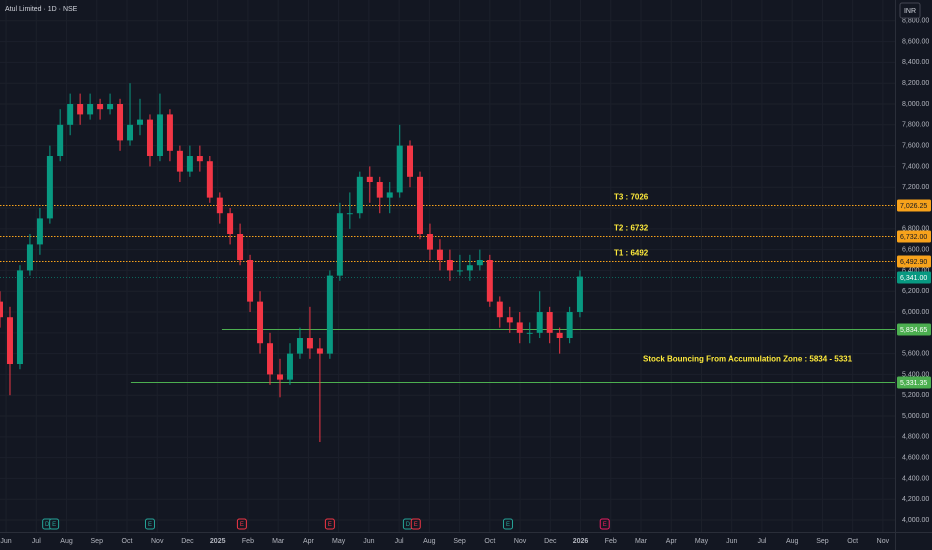 Image resolution: width=932 pixels, height=550 pixels. What do you see at coordinates (157, 541) in the screenshot?
I see `x-tick-label: Nov` at bounding box center [157, 541].